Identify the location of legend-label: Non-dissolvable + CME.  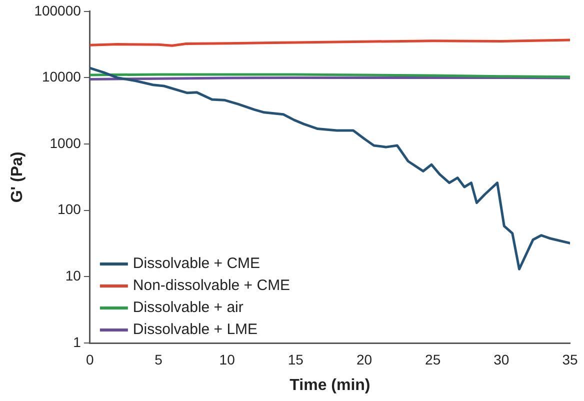
(211, 285).